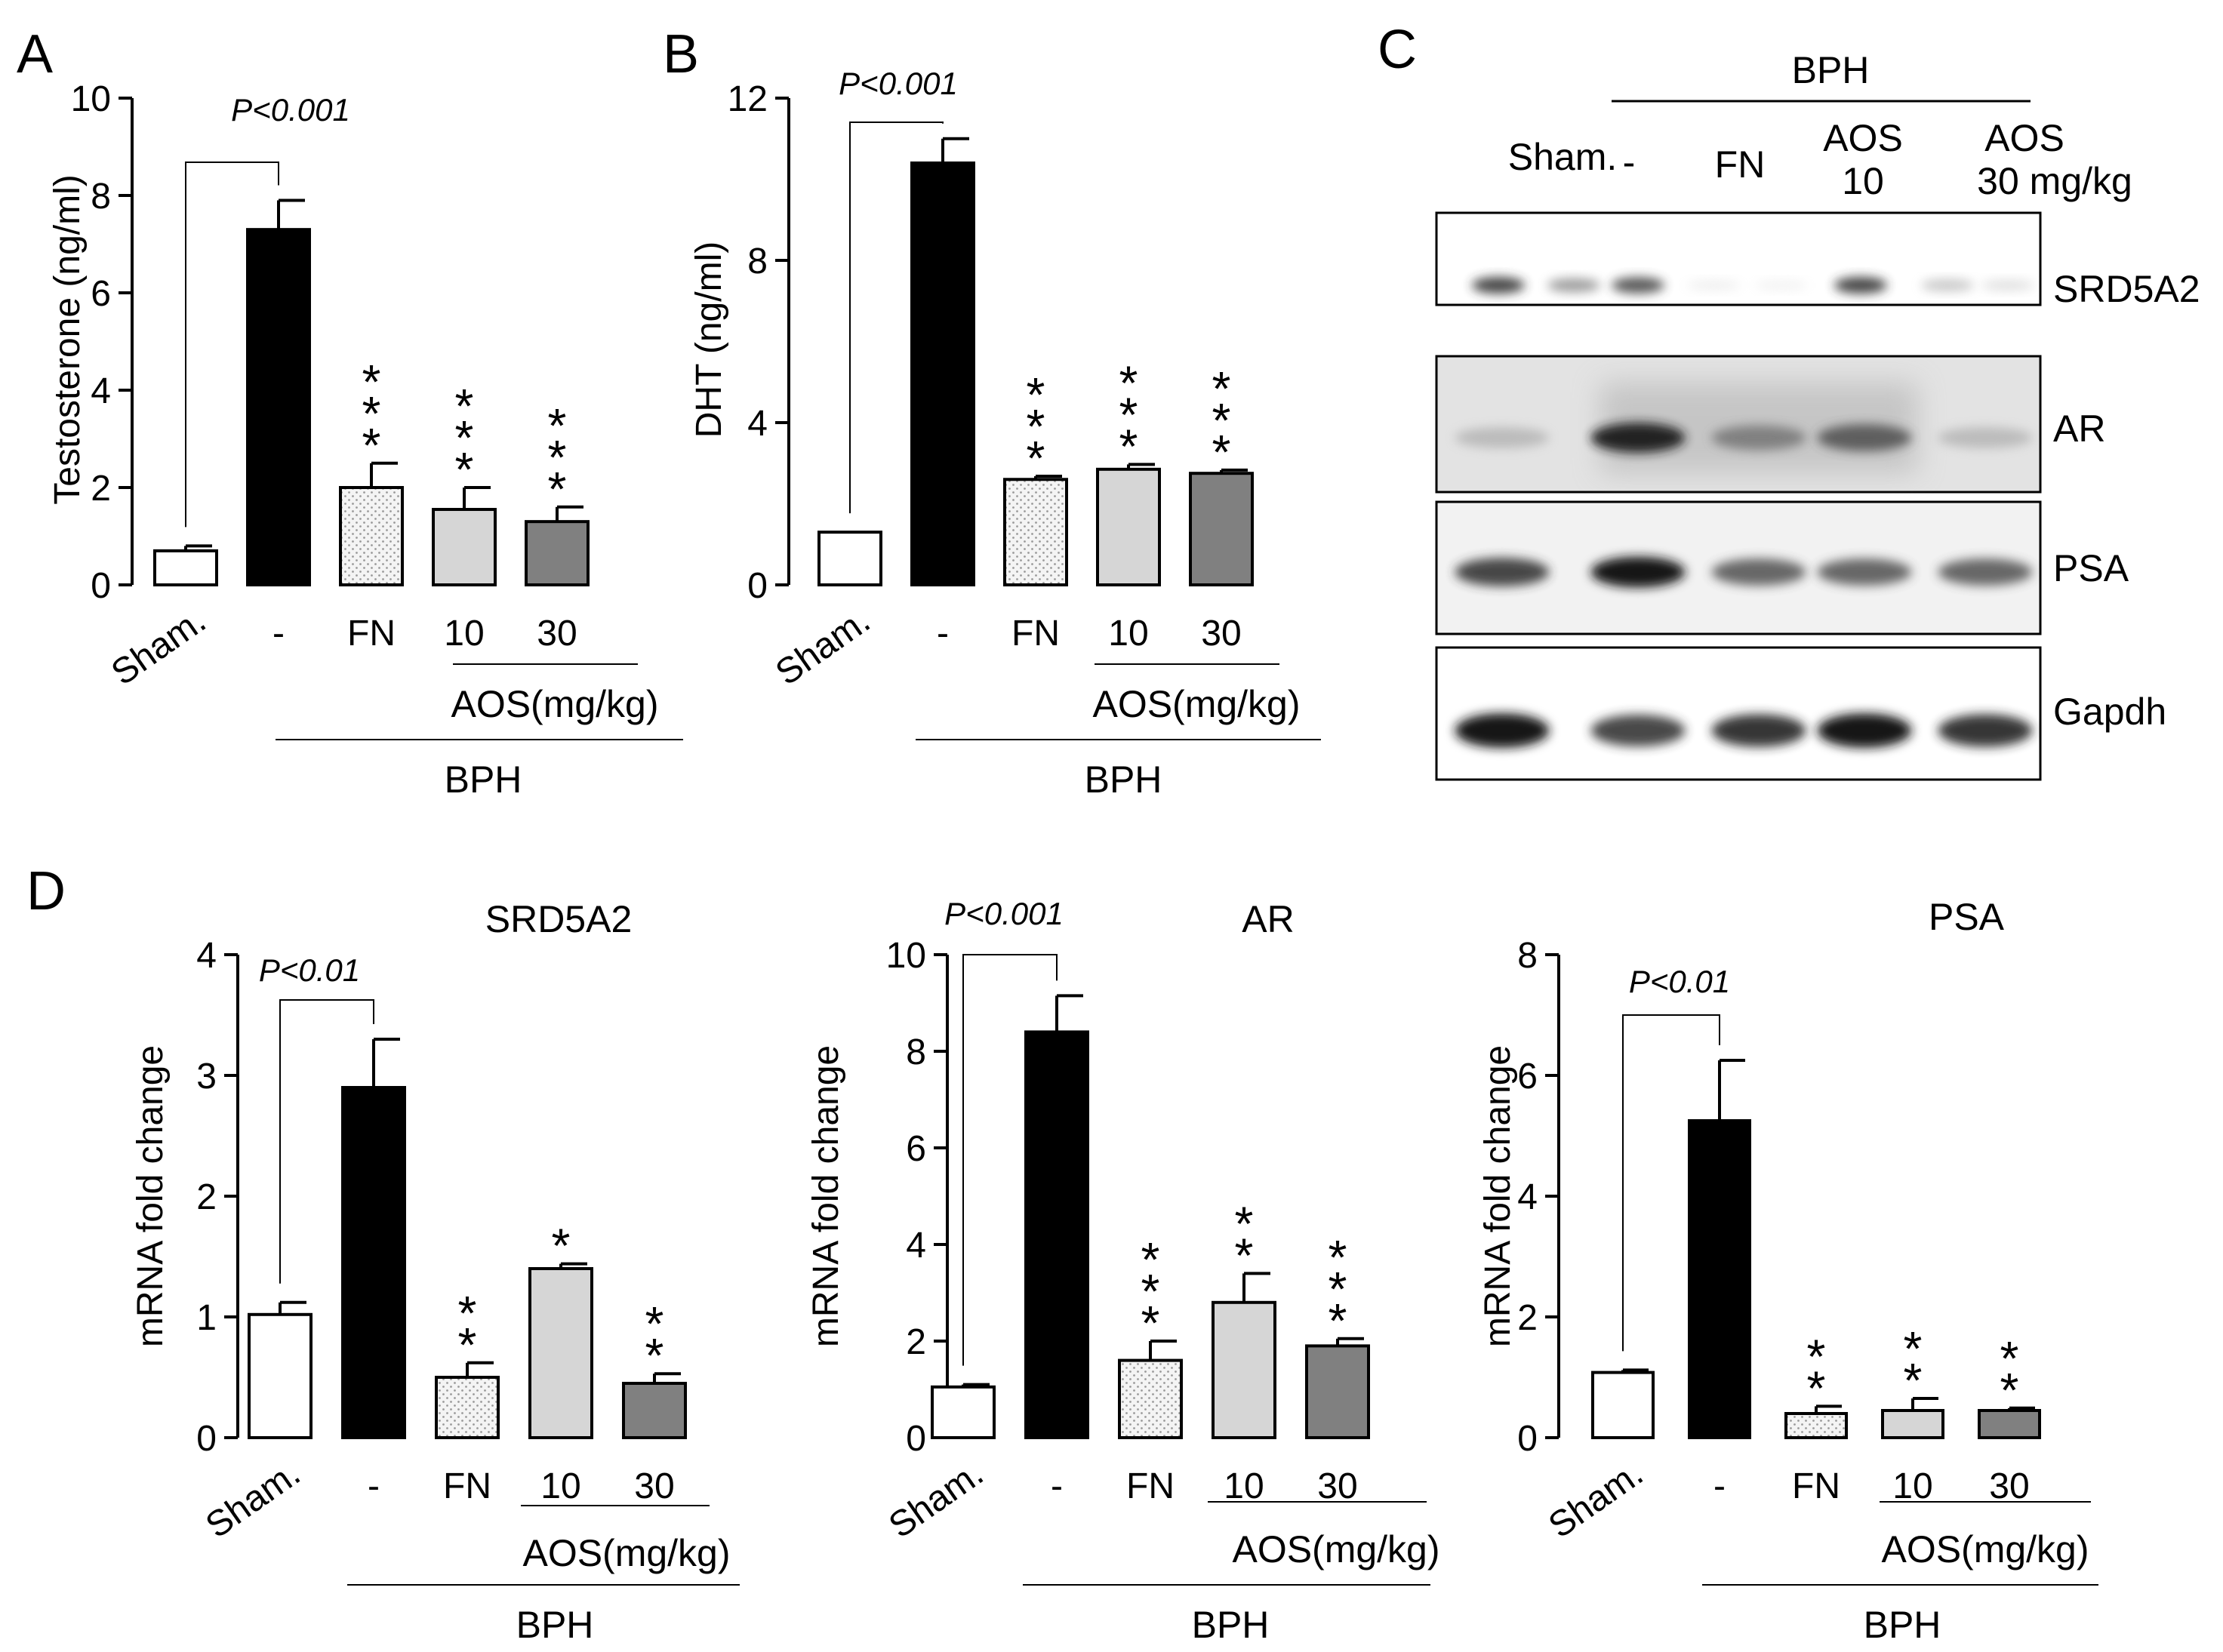 Image resolution: width=2223 pixels, height=1652 pixels. I want to click on wb-lane-aos30-b: 30 mg/kg, so click(2054, 181).